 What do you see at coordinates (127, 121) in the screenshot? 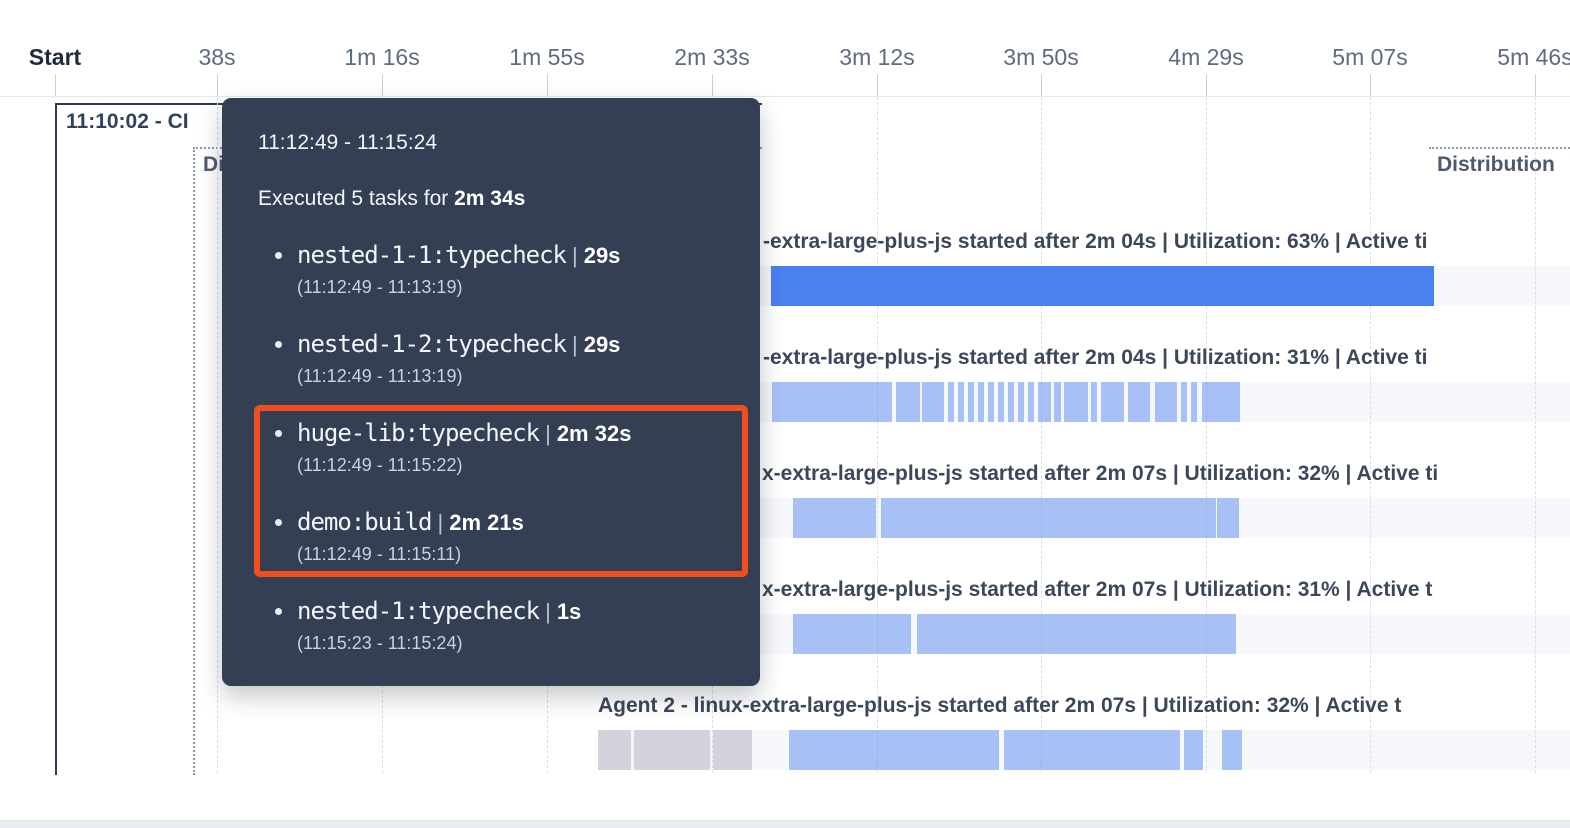
I see `run-label: 11:10:02 - CI` at bounding box center [127, 121].